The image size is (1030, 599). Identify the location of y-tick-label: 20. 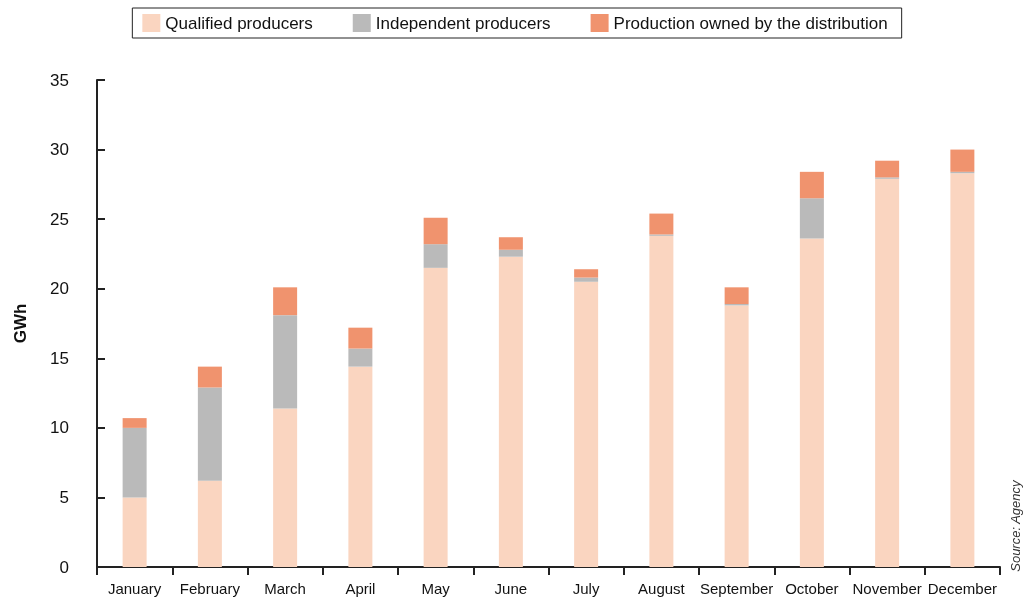
(59, 289).